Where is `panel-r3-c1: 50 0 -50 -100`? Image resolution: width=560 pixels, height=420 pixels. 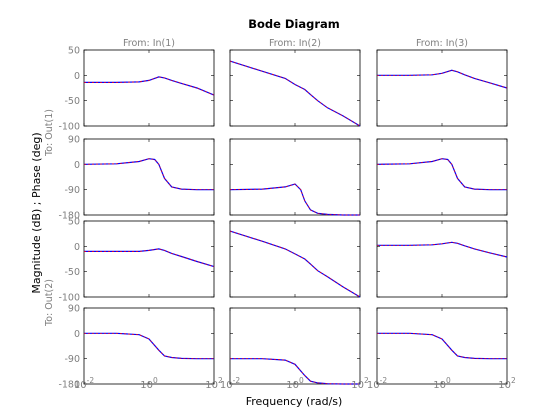 panel-r3-c1: 50 0 -50 -100 is located at coordinates (136, 260).